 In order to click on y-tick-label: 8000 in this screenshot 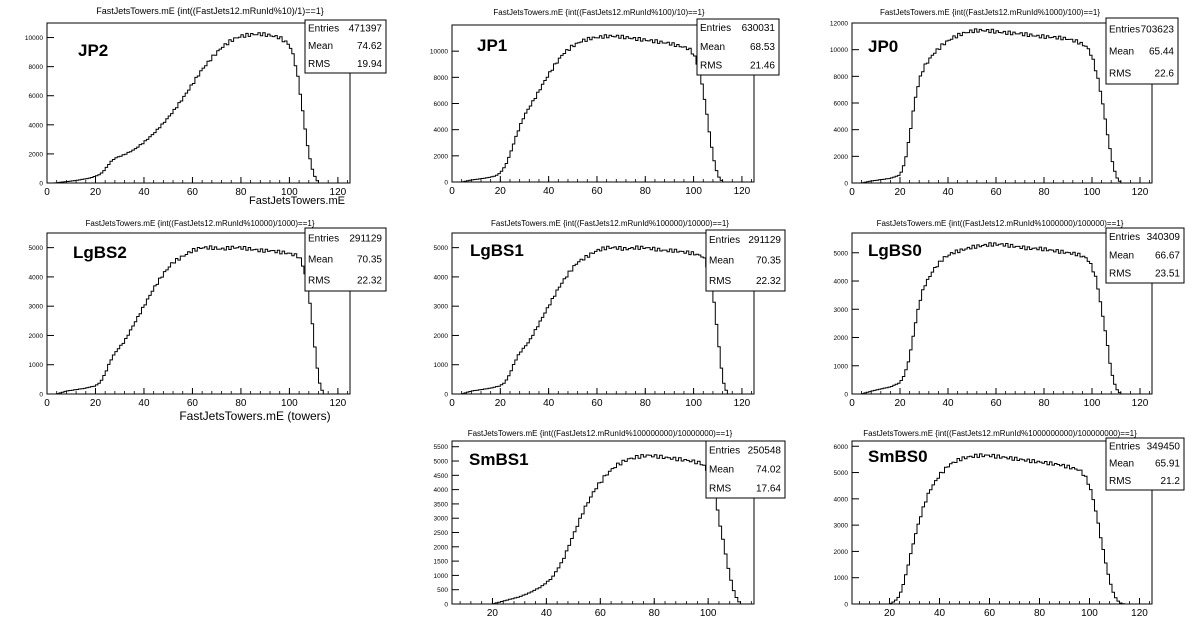, I will do `click(441, 78)`.